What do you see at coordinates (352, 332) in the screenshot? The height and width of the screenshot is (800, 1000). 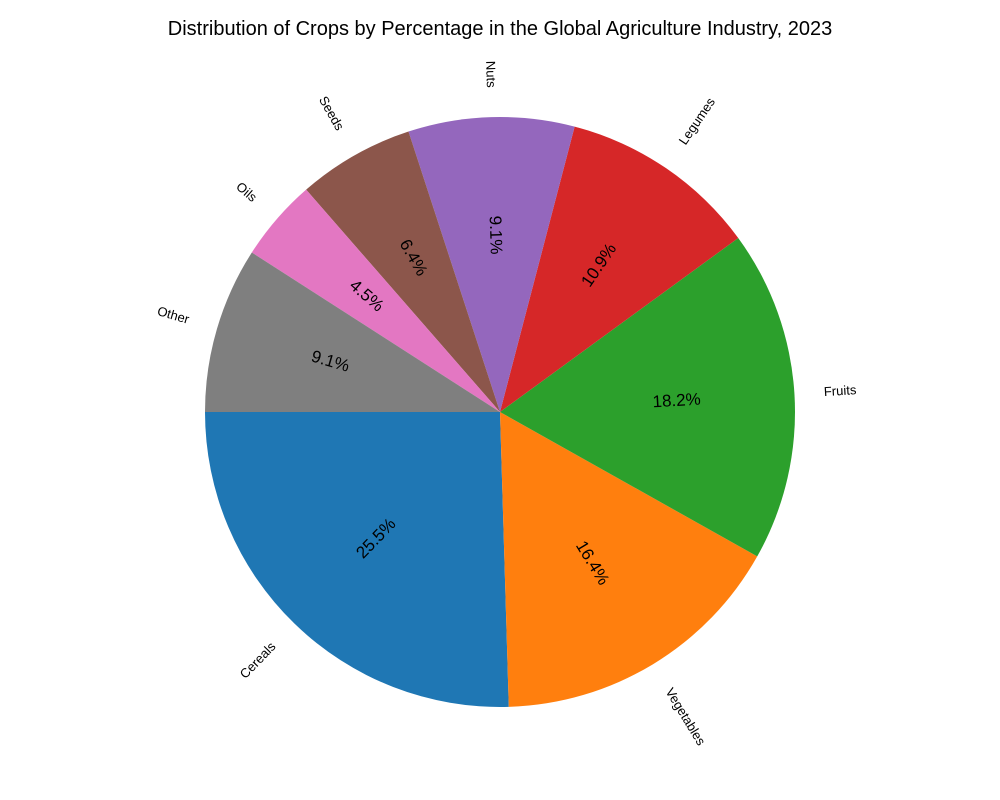 I see `pie-slice-other` at bounding box center [352, 332].